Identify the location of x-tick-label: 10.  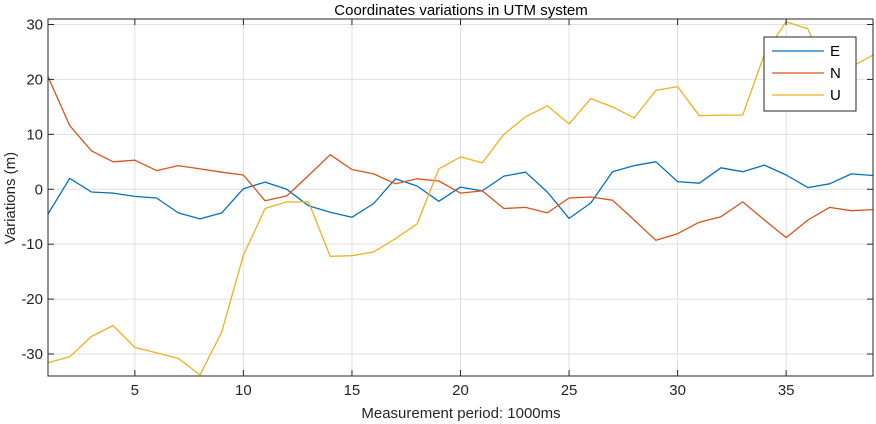
(243, 390).